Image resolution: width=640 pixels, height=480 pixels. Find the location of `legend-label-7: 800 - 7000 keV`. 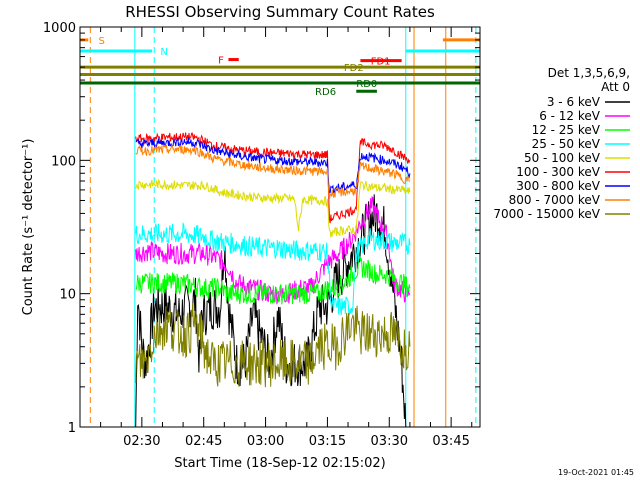

legend-label-7: 800 - 7000 keV is located at coordinates (555, 200).